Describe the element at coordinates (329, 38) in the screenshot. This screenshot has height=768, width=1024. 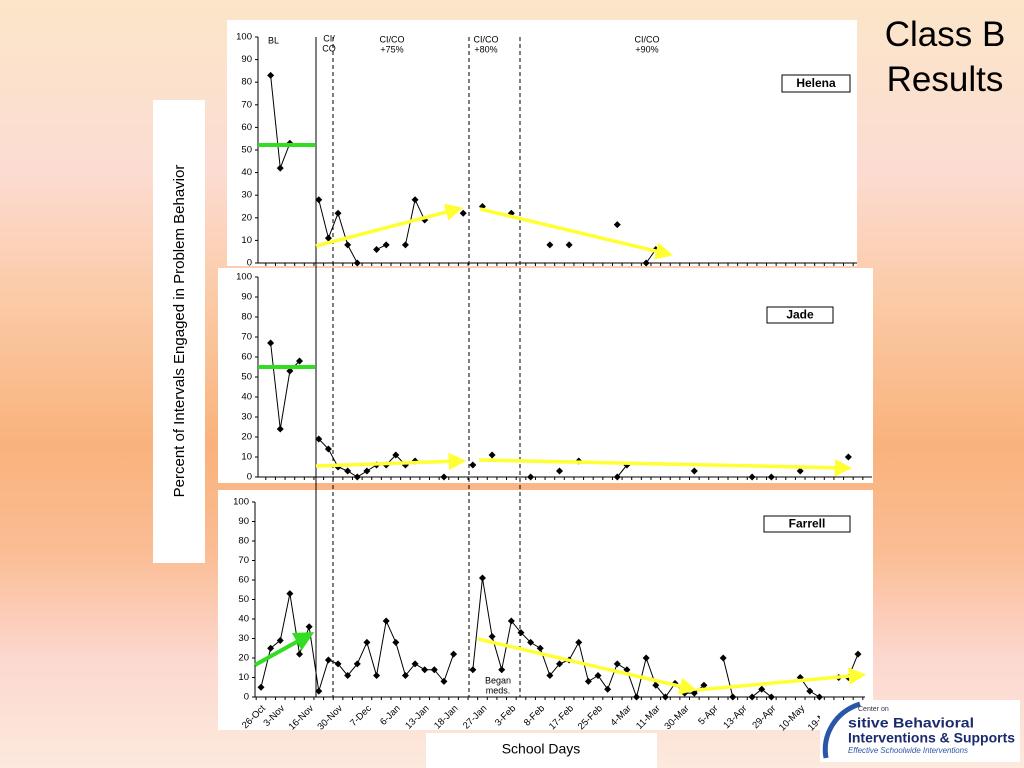
I see `phase-label: CI/` at that location.